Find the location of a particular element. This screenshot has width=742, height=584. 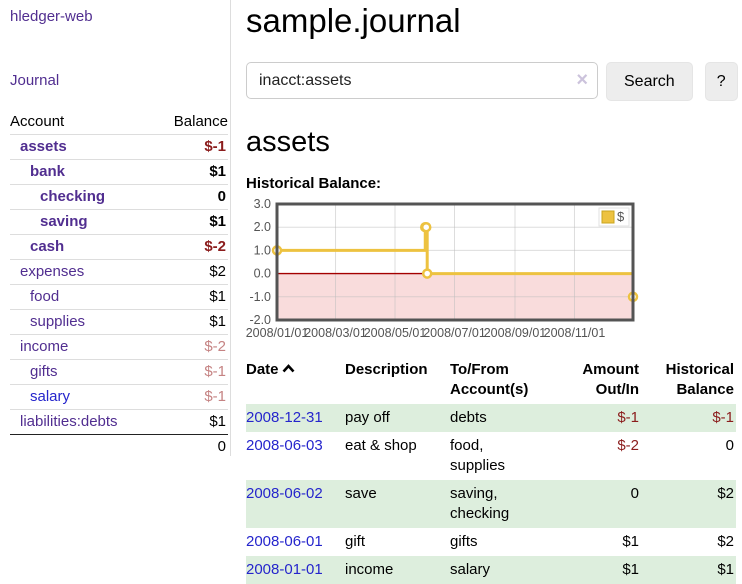

register-col-amount: Amount Out/In is located at coordinates (610, 379).